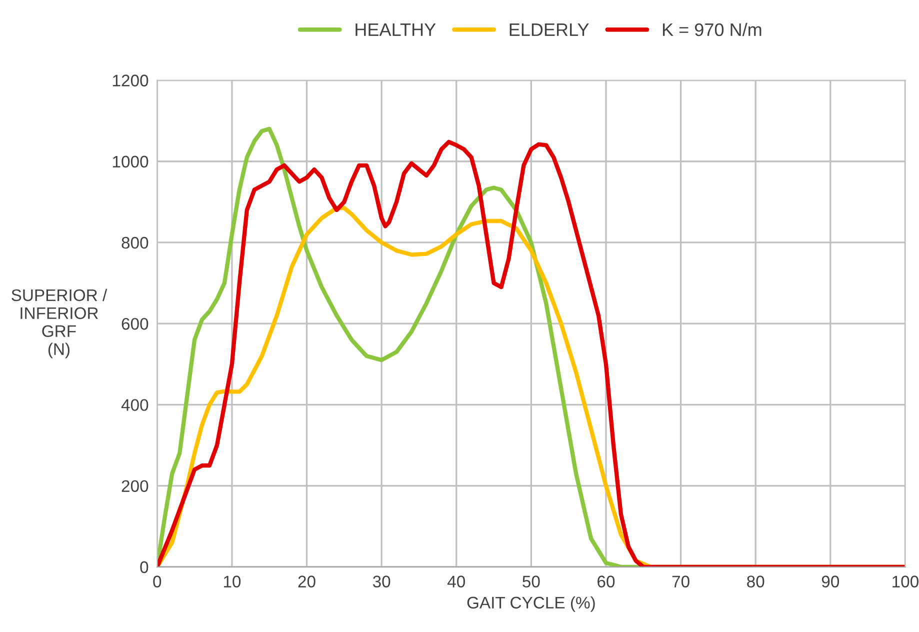 The height and width of the screenshot is (632, 919). I want to click on y-tick-label: 200, so click(135, 486).